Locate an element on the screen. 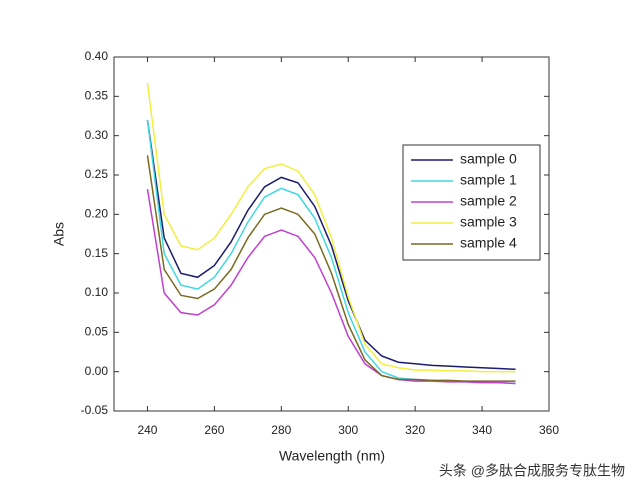 This screenshot has height=494, width=640. y-tick-label: 0.10 is located at coordinates (97, 292).